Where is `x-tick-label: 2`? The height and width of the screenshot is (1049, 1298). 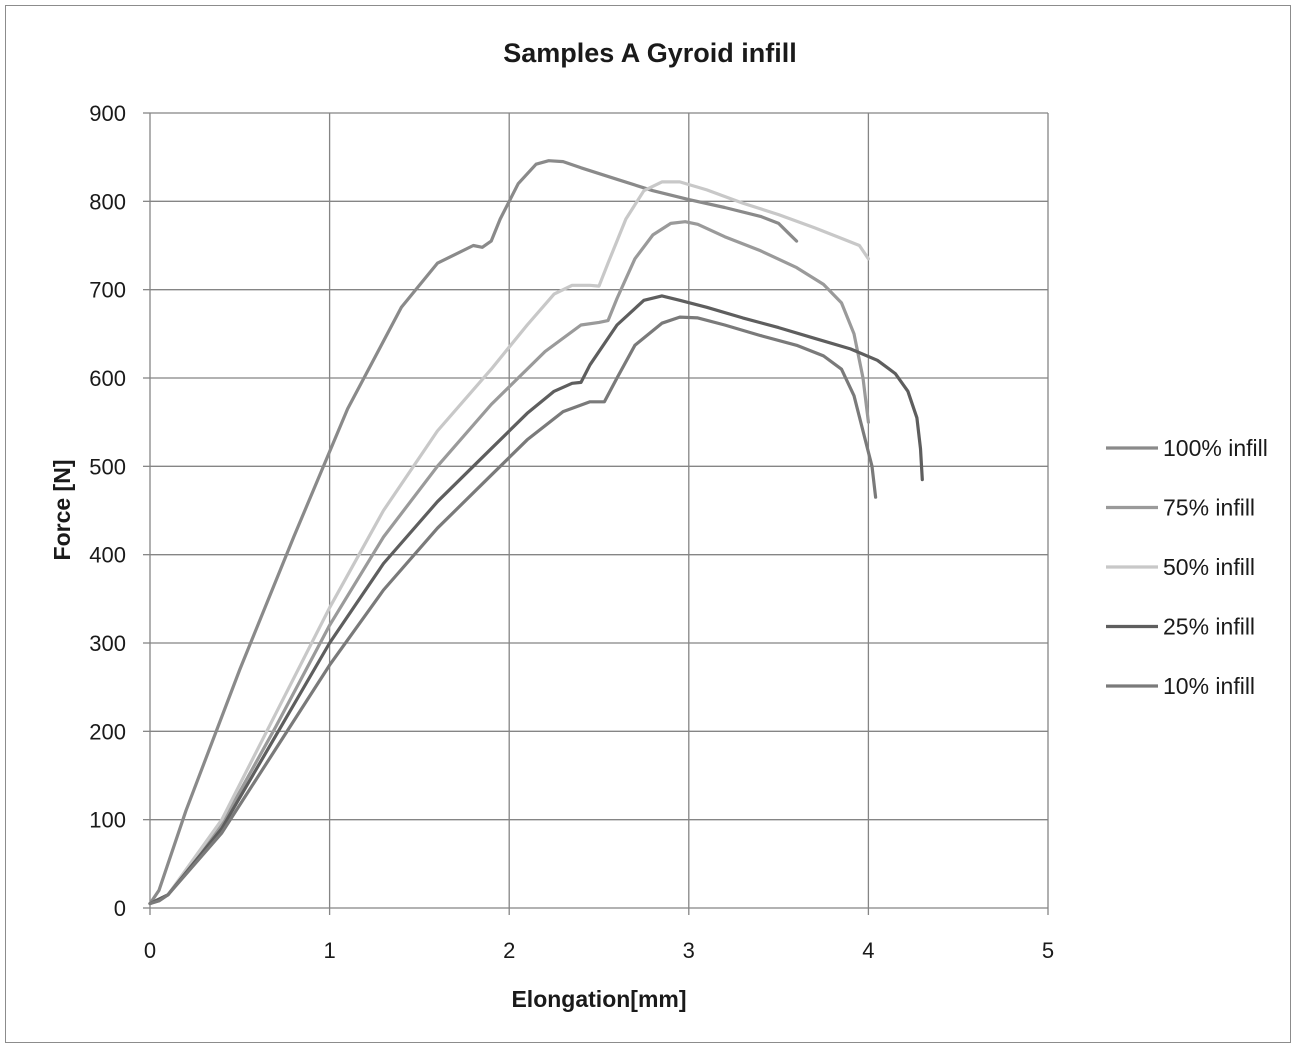
x-tick-label: 2 is located at coordinates (509, 950).